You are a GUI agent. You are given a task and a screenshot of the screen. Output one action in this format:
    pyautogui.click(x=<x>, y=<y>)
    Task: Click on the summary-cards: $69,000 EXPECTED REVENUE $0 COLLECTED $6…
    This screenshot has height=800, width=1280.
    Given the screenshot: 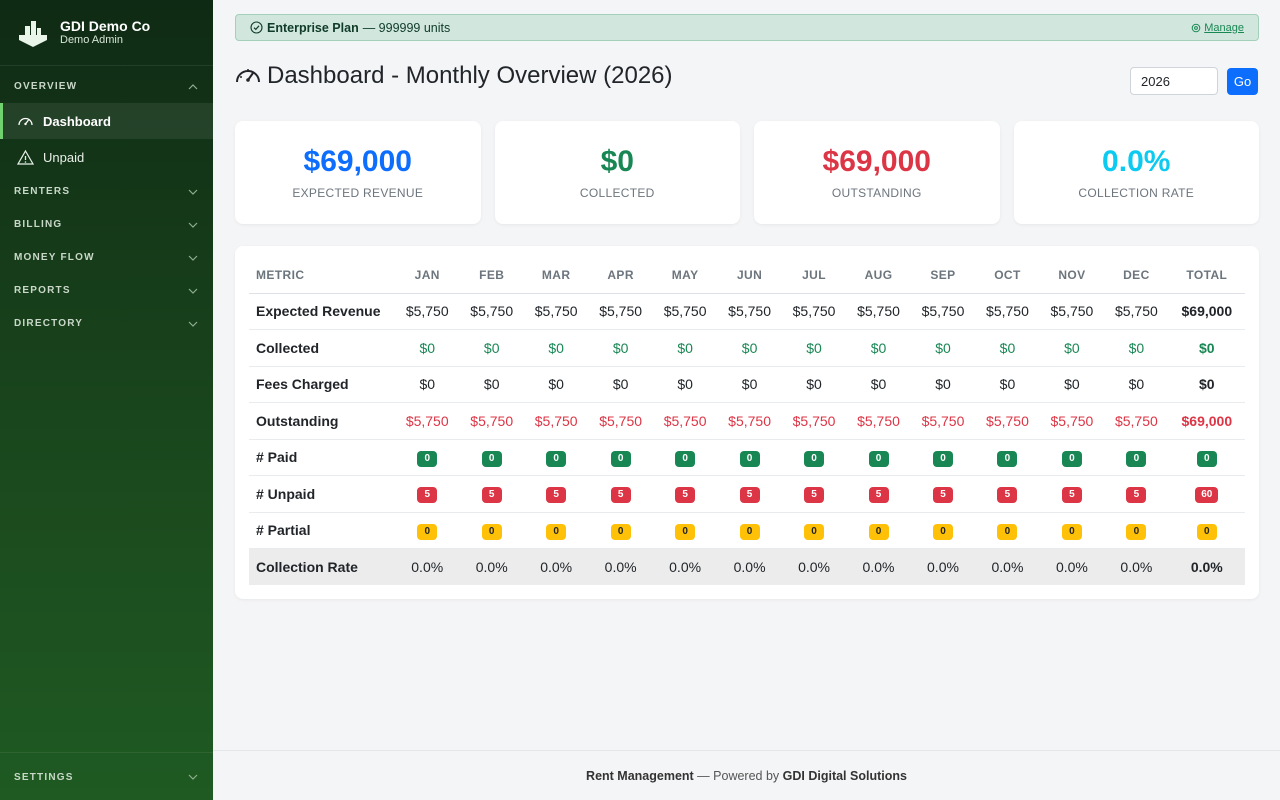 What is the action you would take?
    pyautogui.click(x=747, y=172)
    